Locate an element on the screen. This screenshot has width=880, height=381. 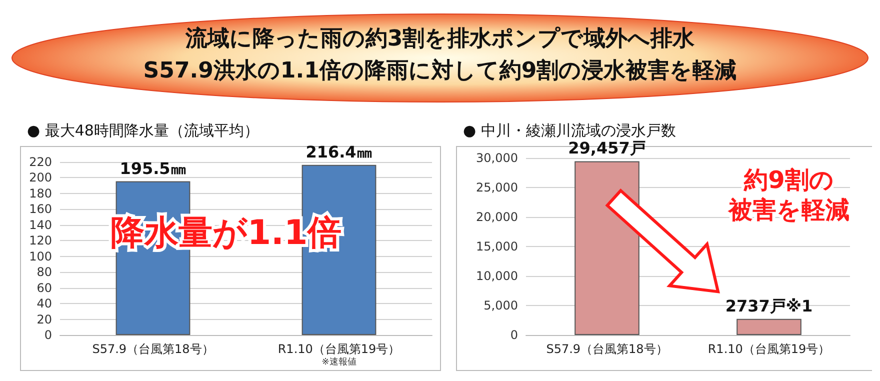
y-tick-label: 220 is located at coordinates (40, 162).